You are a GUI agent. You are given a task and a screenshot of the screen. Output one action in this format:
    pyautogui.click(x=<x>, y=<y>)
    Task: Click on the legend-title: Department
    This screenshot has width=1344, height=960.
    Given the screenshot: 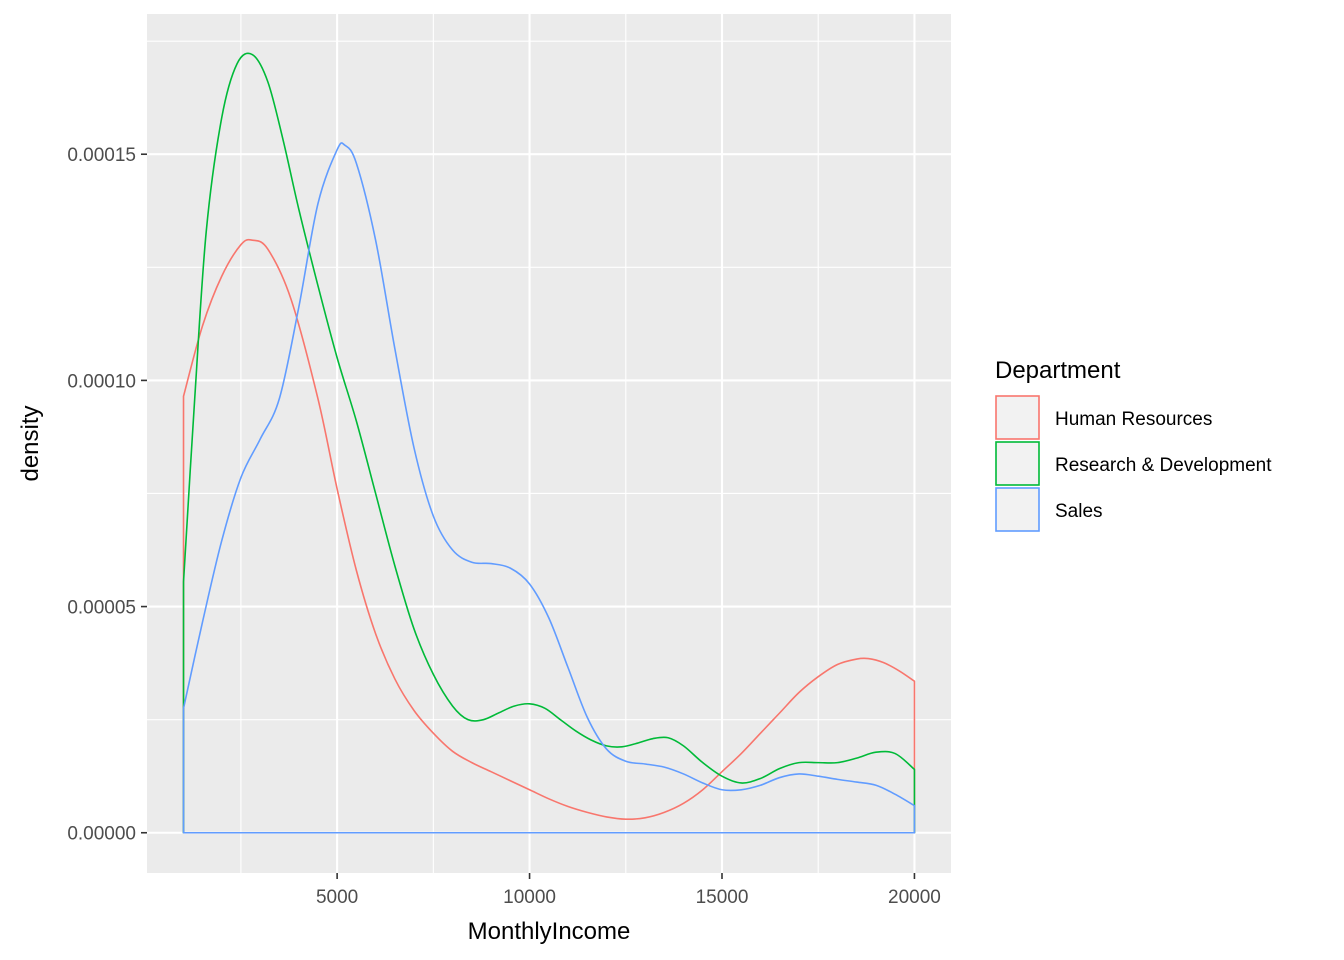 What is the action you would take?
    pyautogui.click(x=1058, y=370)
    